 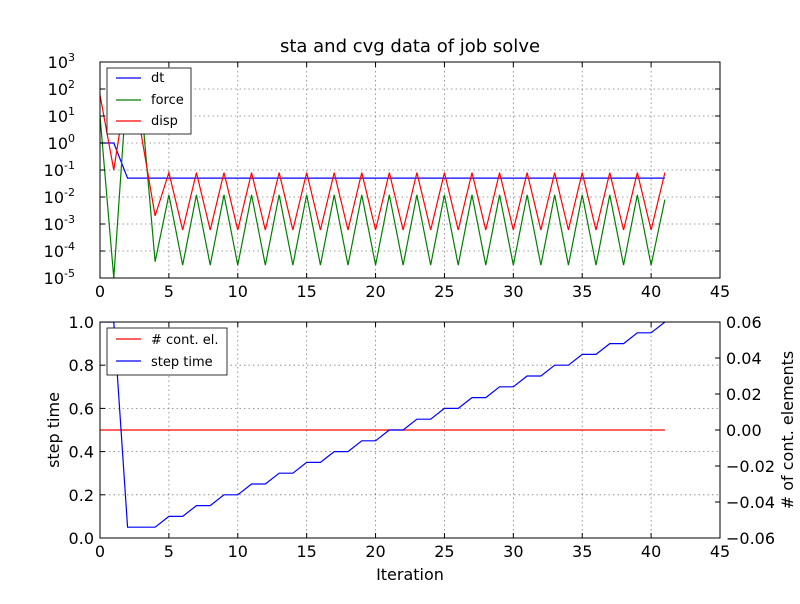 What do you see at coordinates (582, 551) in the screenshot?
I see `bottom-x-tick-label: 35` at bounding box center [582, 551].